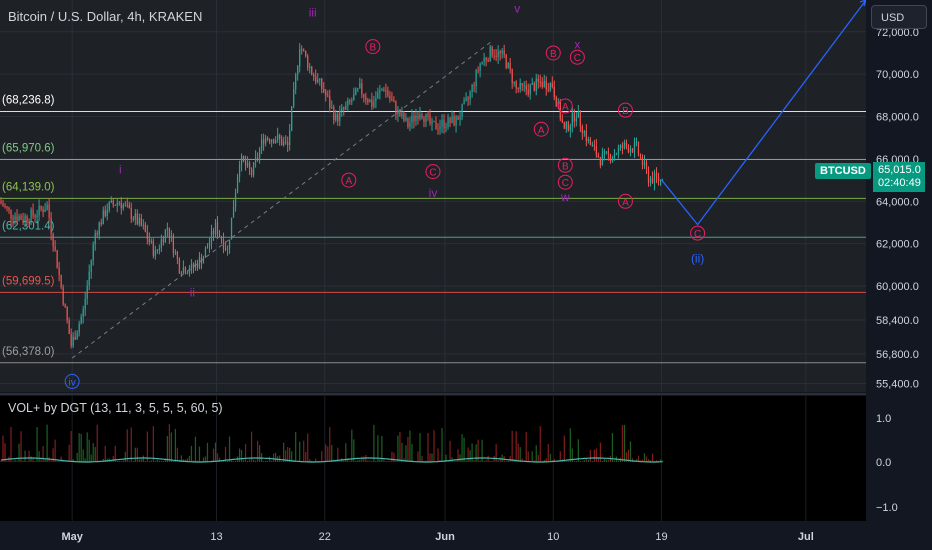  I want to click on x-tick-label: Jul, so click(806, 537).